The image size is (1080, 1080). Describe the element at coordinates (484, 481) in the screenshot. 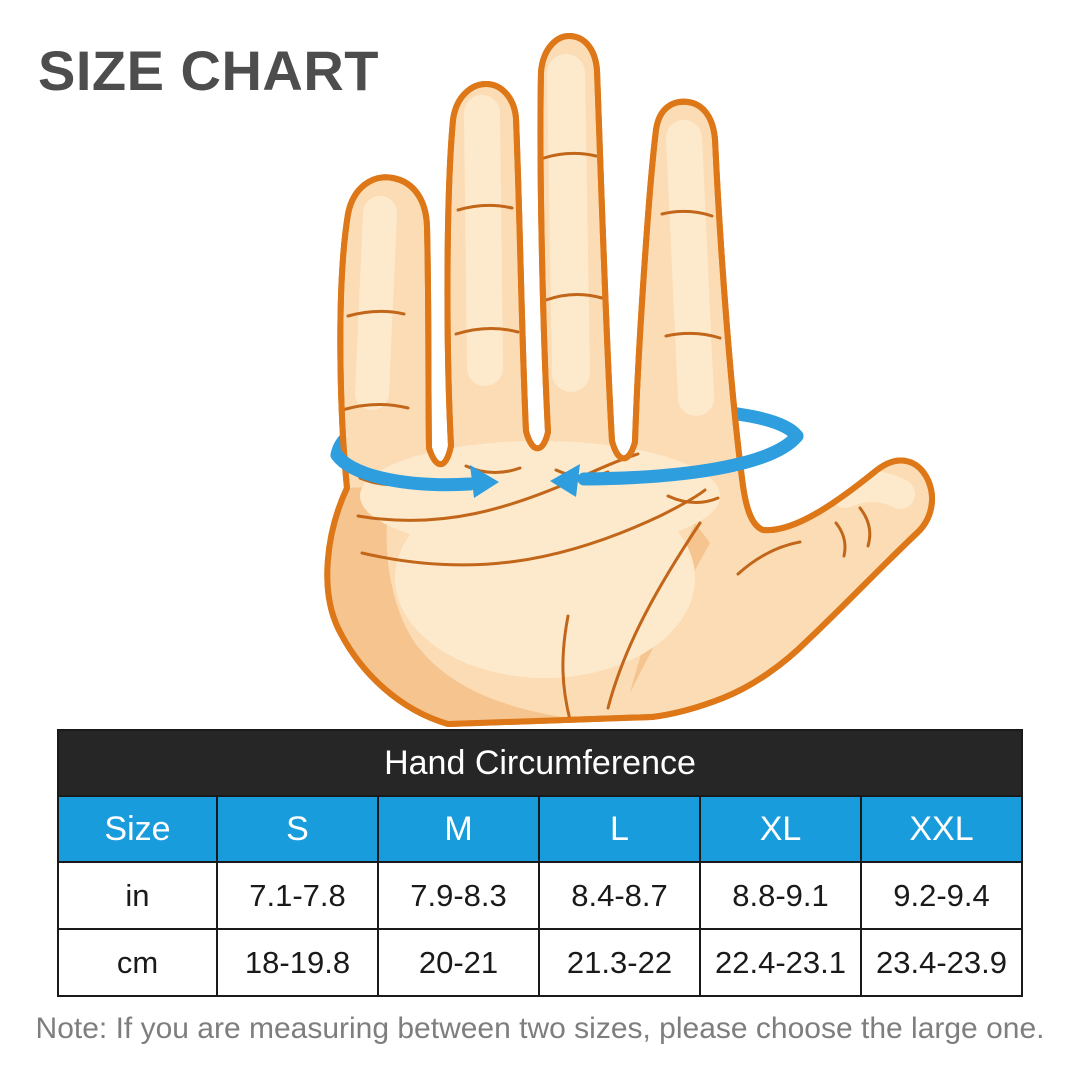

I see `band-arrowhead-right-pointing` at that location.